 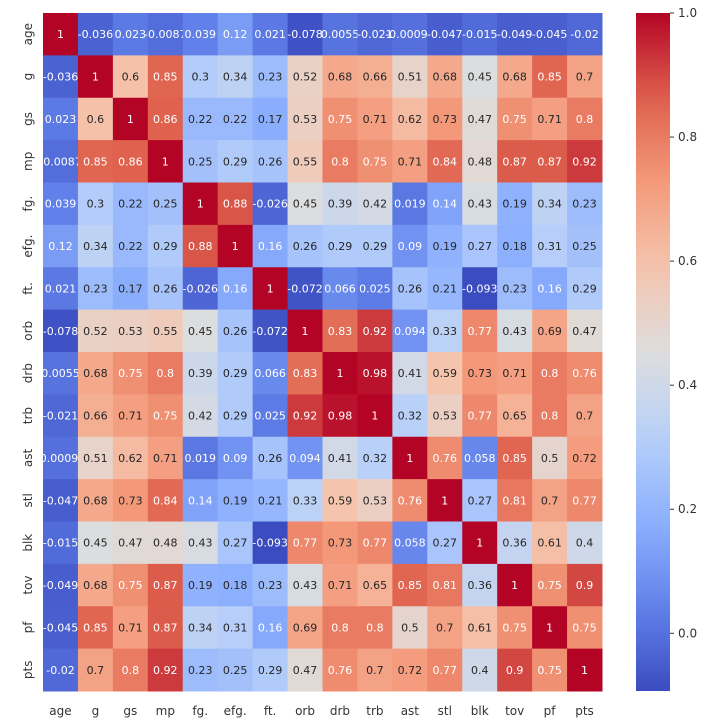 I want to click on y-tick-label: efg., so click(x=28, y=246).